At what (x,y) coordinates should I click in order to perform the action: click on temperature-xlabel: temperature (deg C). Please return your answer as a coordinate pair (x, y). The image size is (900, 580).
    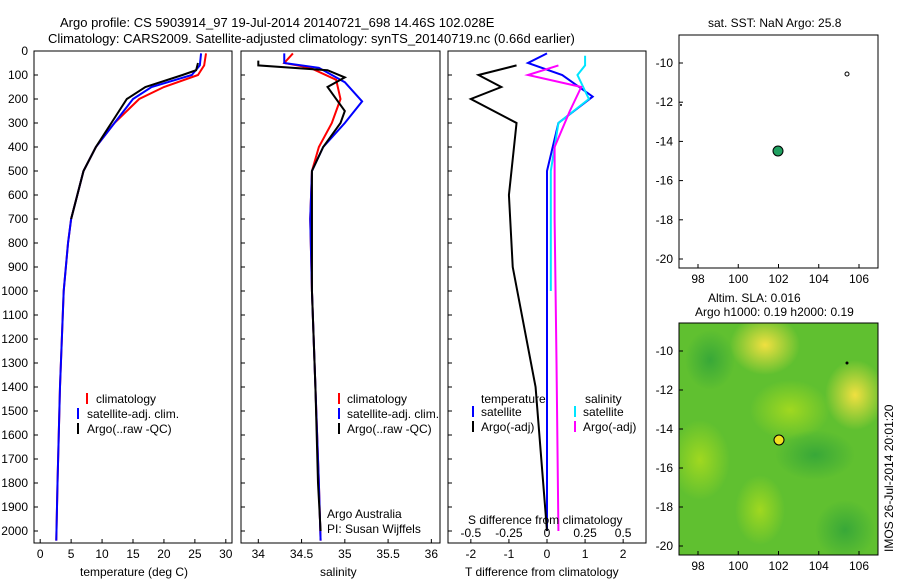
    Looking at the image, I should click on (134, 572).